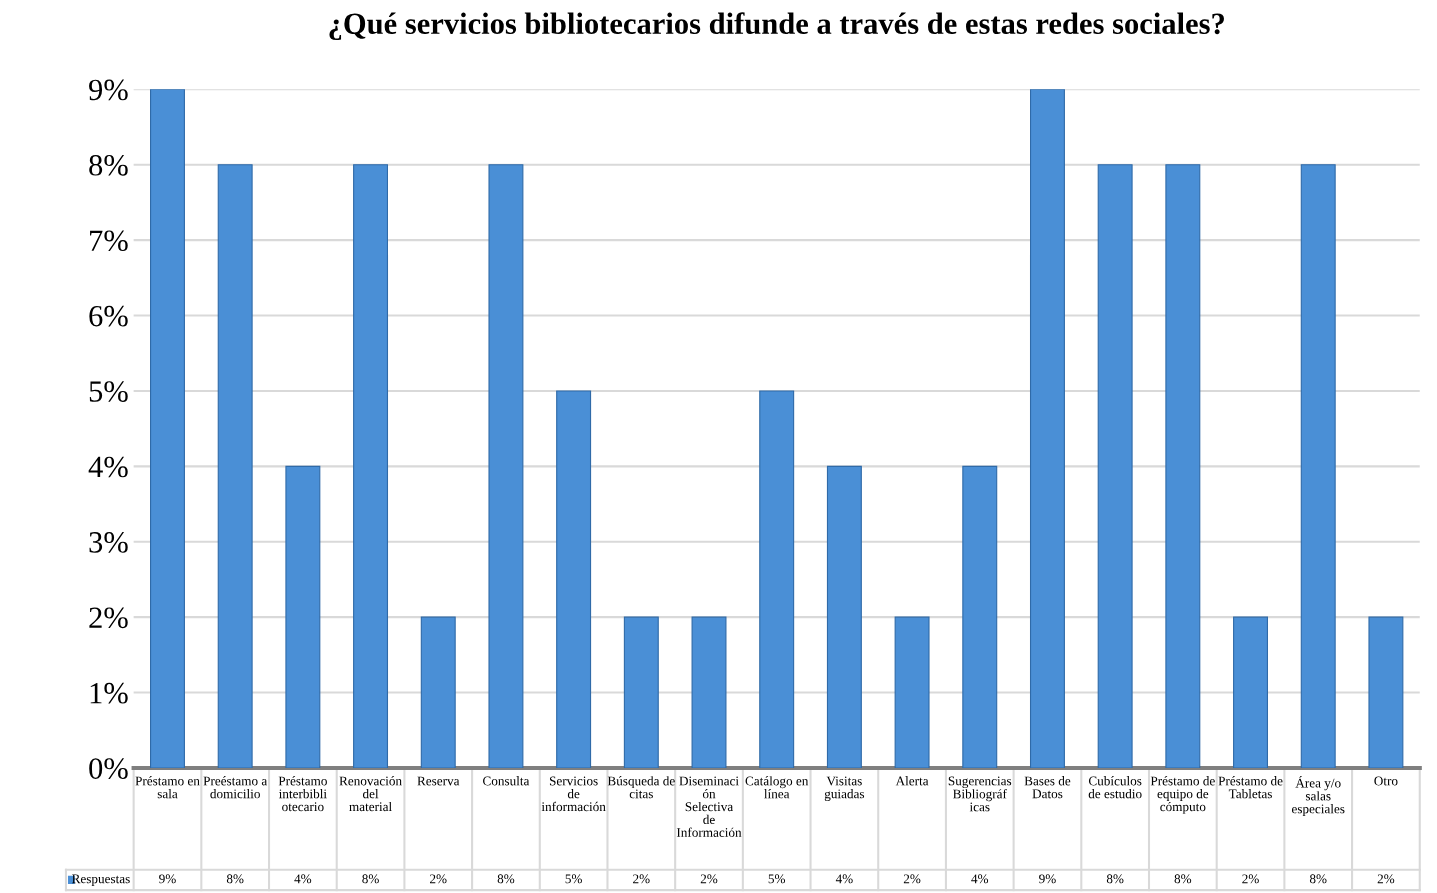 This screenshot has height=893, width=1437. I want to click on x-tick-label: Alerta, so click(912, 781).